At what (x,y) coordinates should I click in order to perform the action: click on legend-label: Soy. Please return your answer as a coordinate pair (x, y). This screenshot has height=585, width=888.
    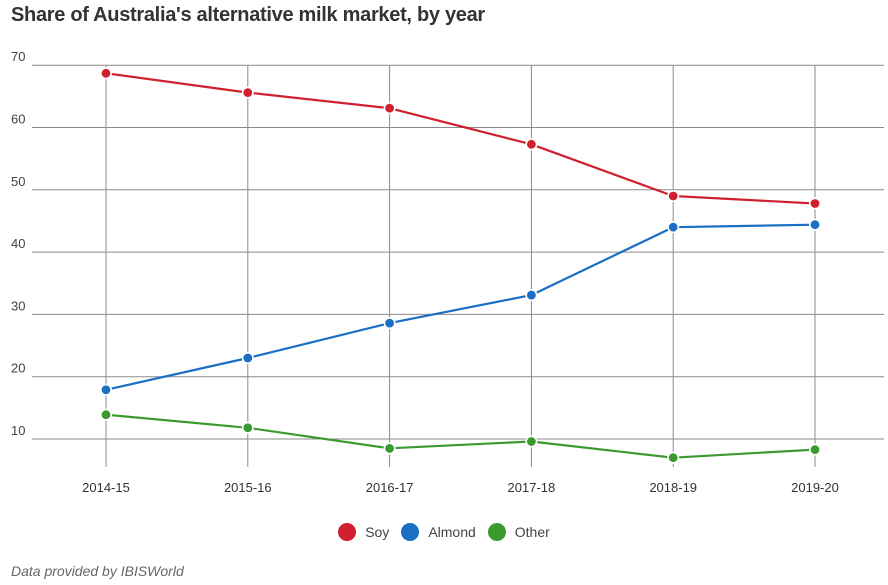
    Looking at the image, I should click on (377, 532).